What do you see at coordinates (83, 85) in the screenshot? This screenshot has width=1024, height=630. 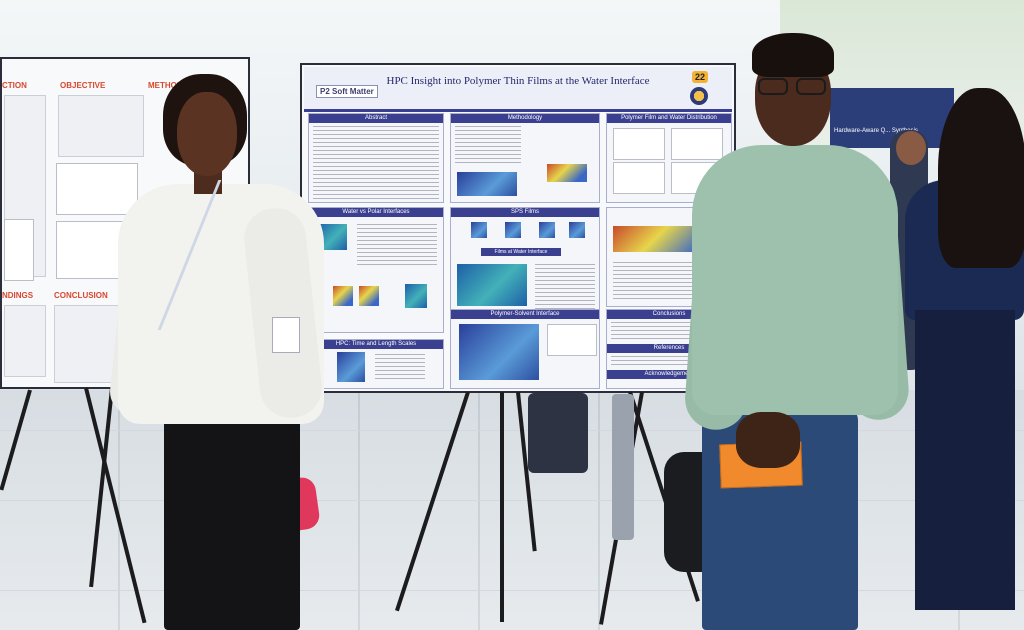 I see `left-poster-heading: OBJECTIVE` at bounding box center [83, 85].